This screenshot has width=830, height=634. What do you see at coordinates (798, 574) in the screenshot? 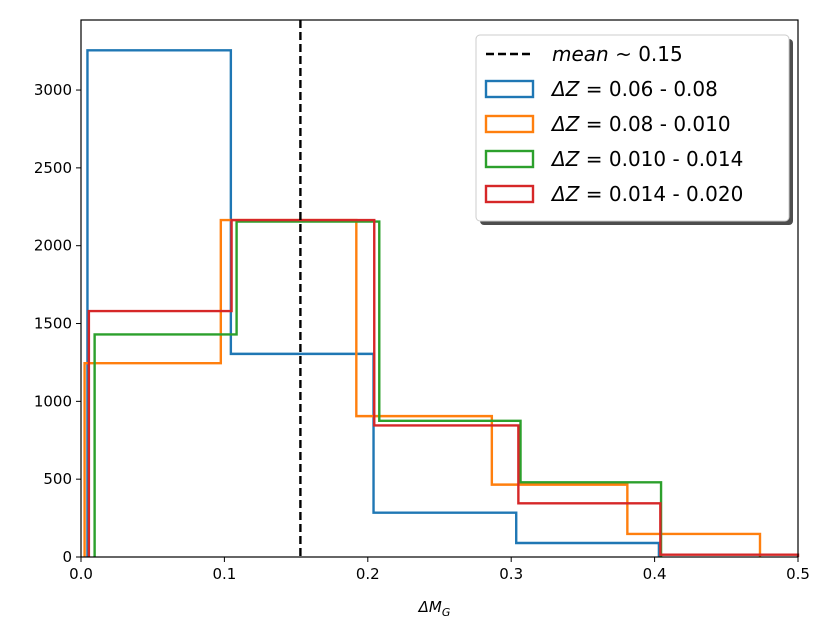
I see `x-tick-label: 0.5` at bounding box center [798, 574].